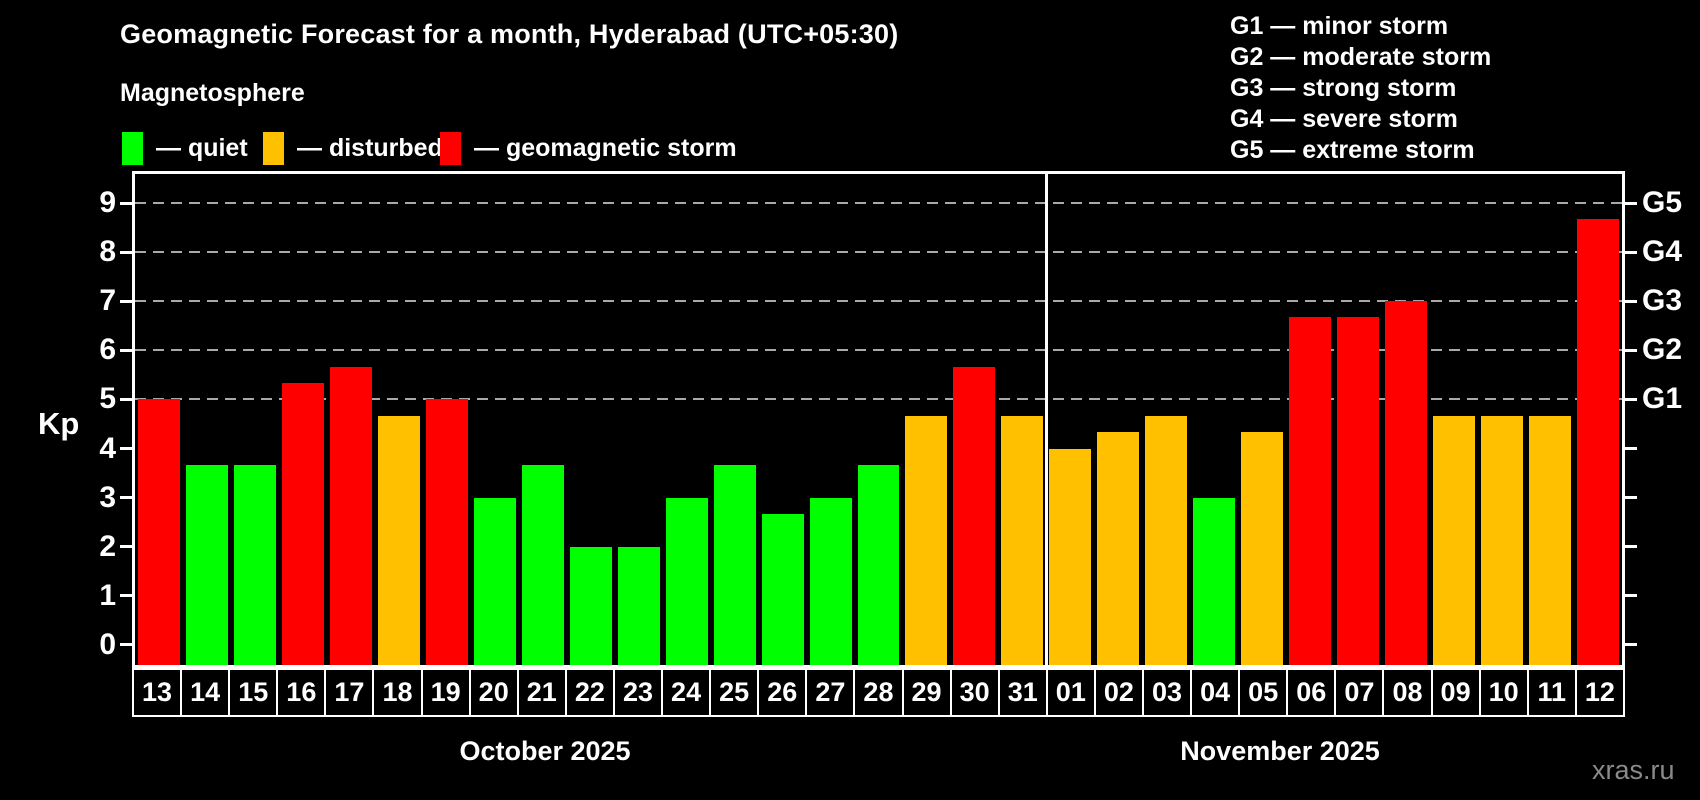 The width and height of the screenshot is (1700, 800). I want to click on right-axis-label-g4: G4, so click(1662, 252).